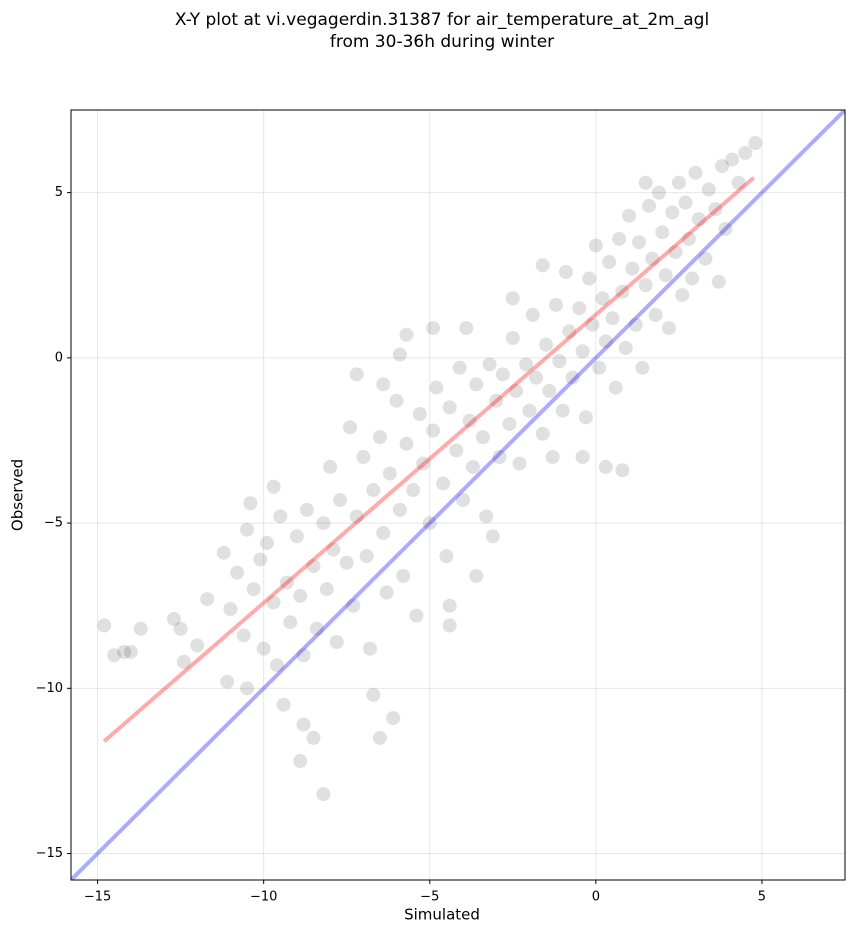  What do you see at coordinates (263, 897) in the screenshot?
I see `x-tick-label: −10` at bounding box center [263, 897].